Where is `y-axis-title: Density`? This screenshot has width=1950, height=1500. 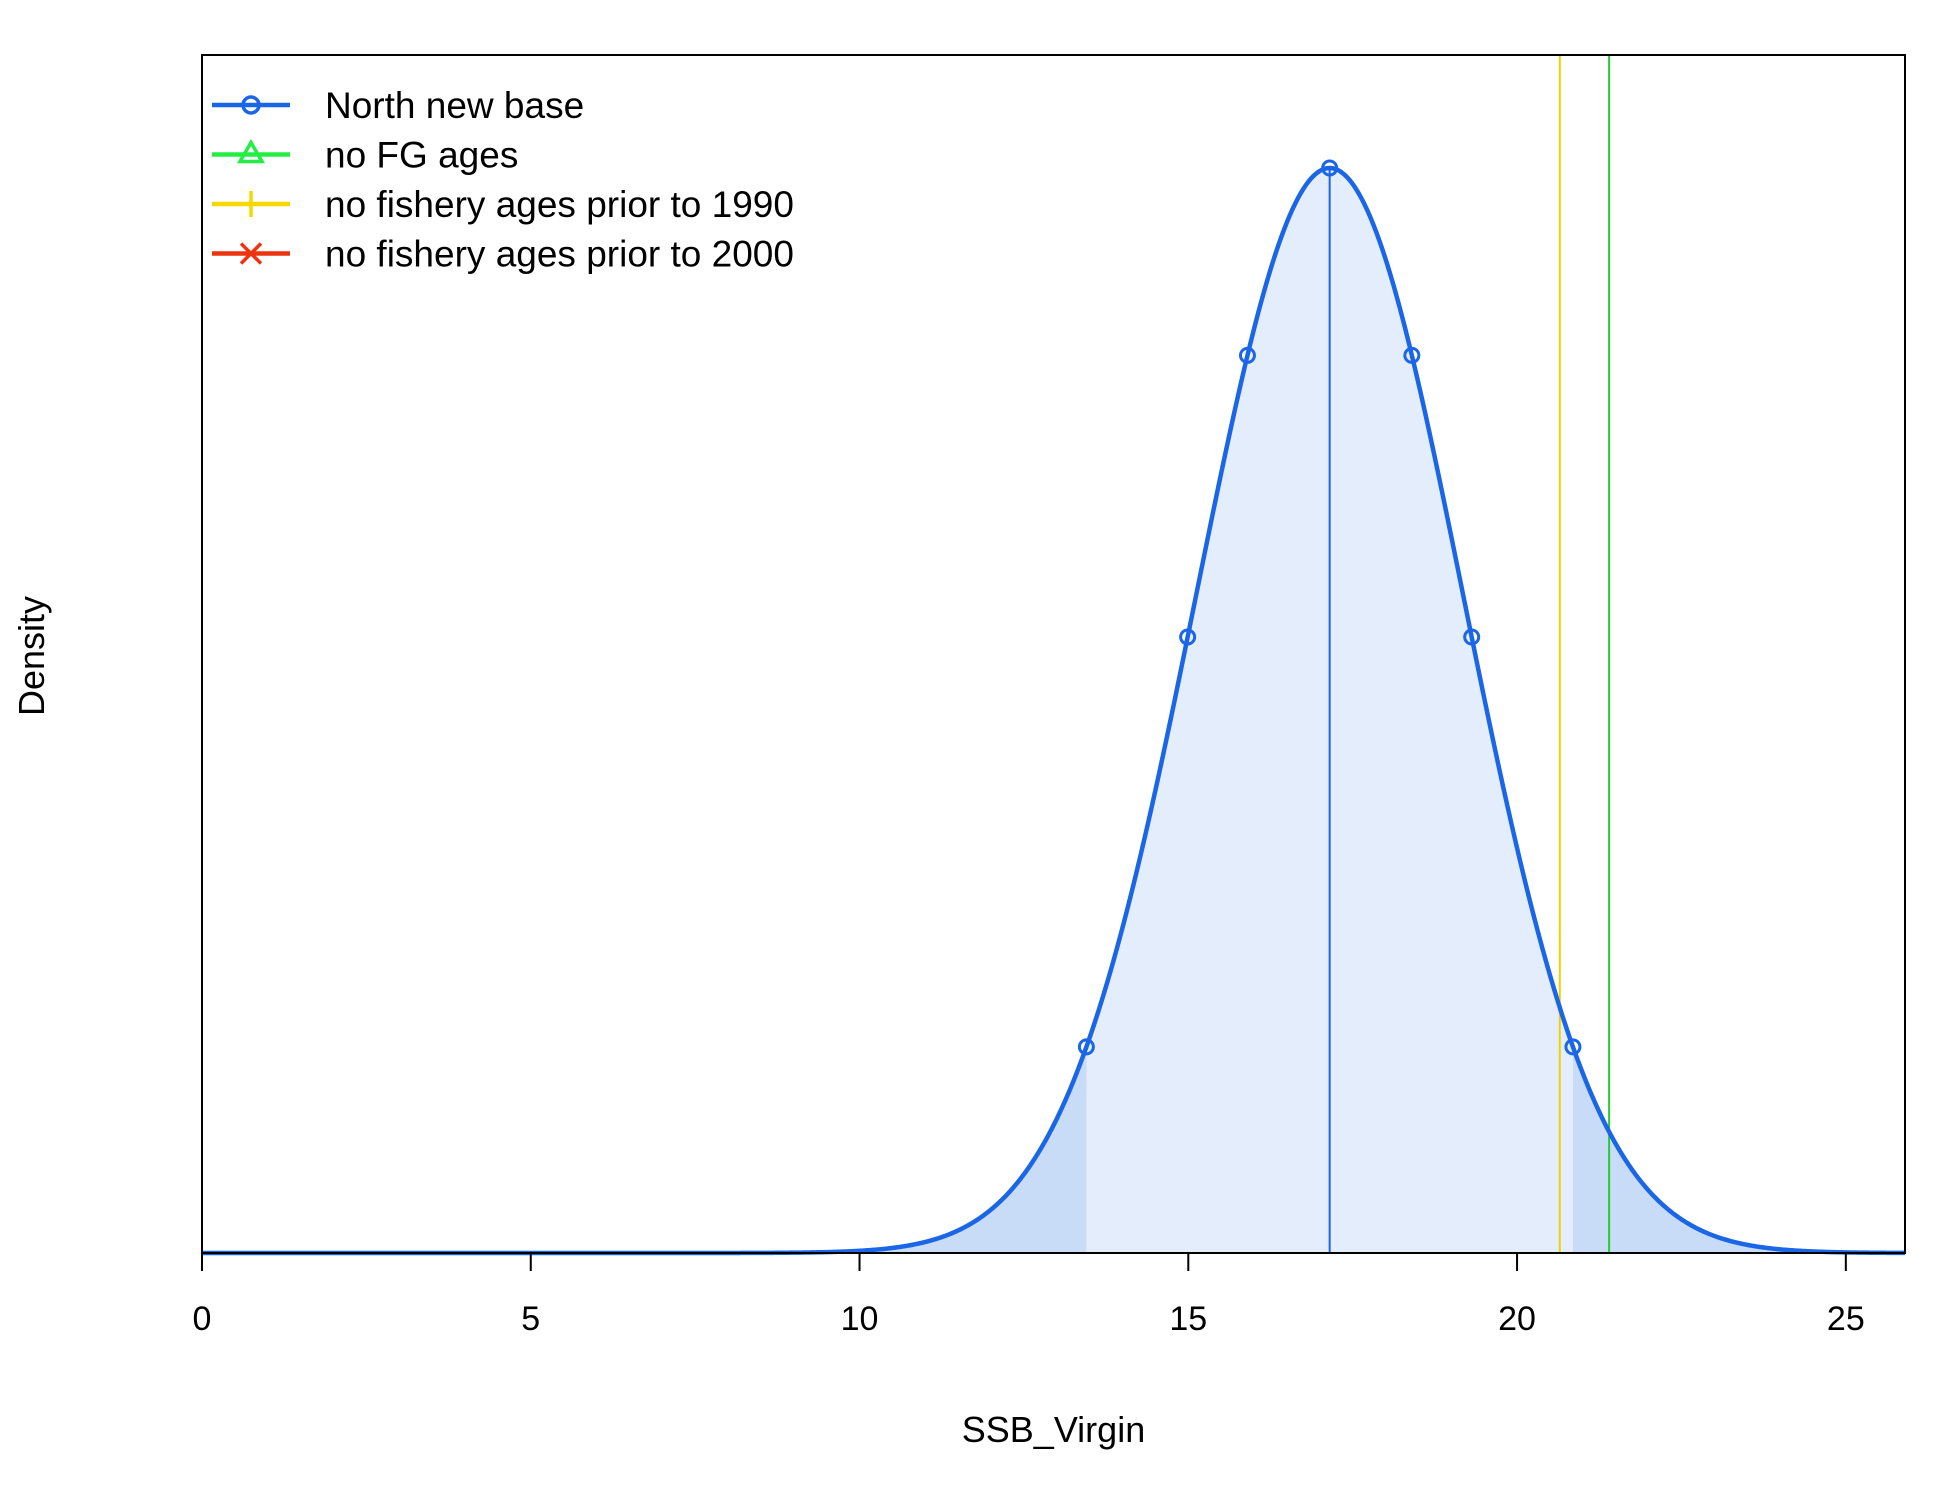
y-axis-title: Density is located at coordinates (31, 656).